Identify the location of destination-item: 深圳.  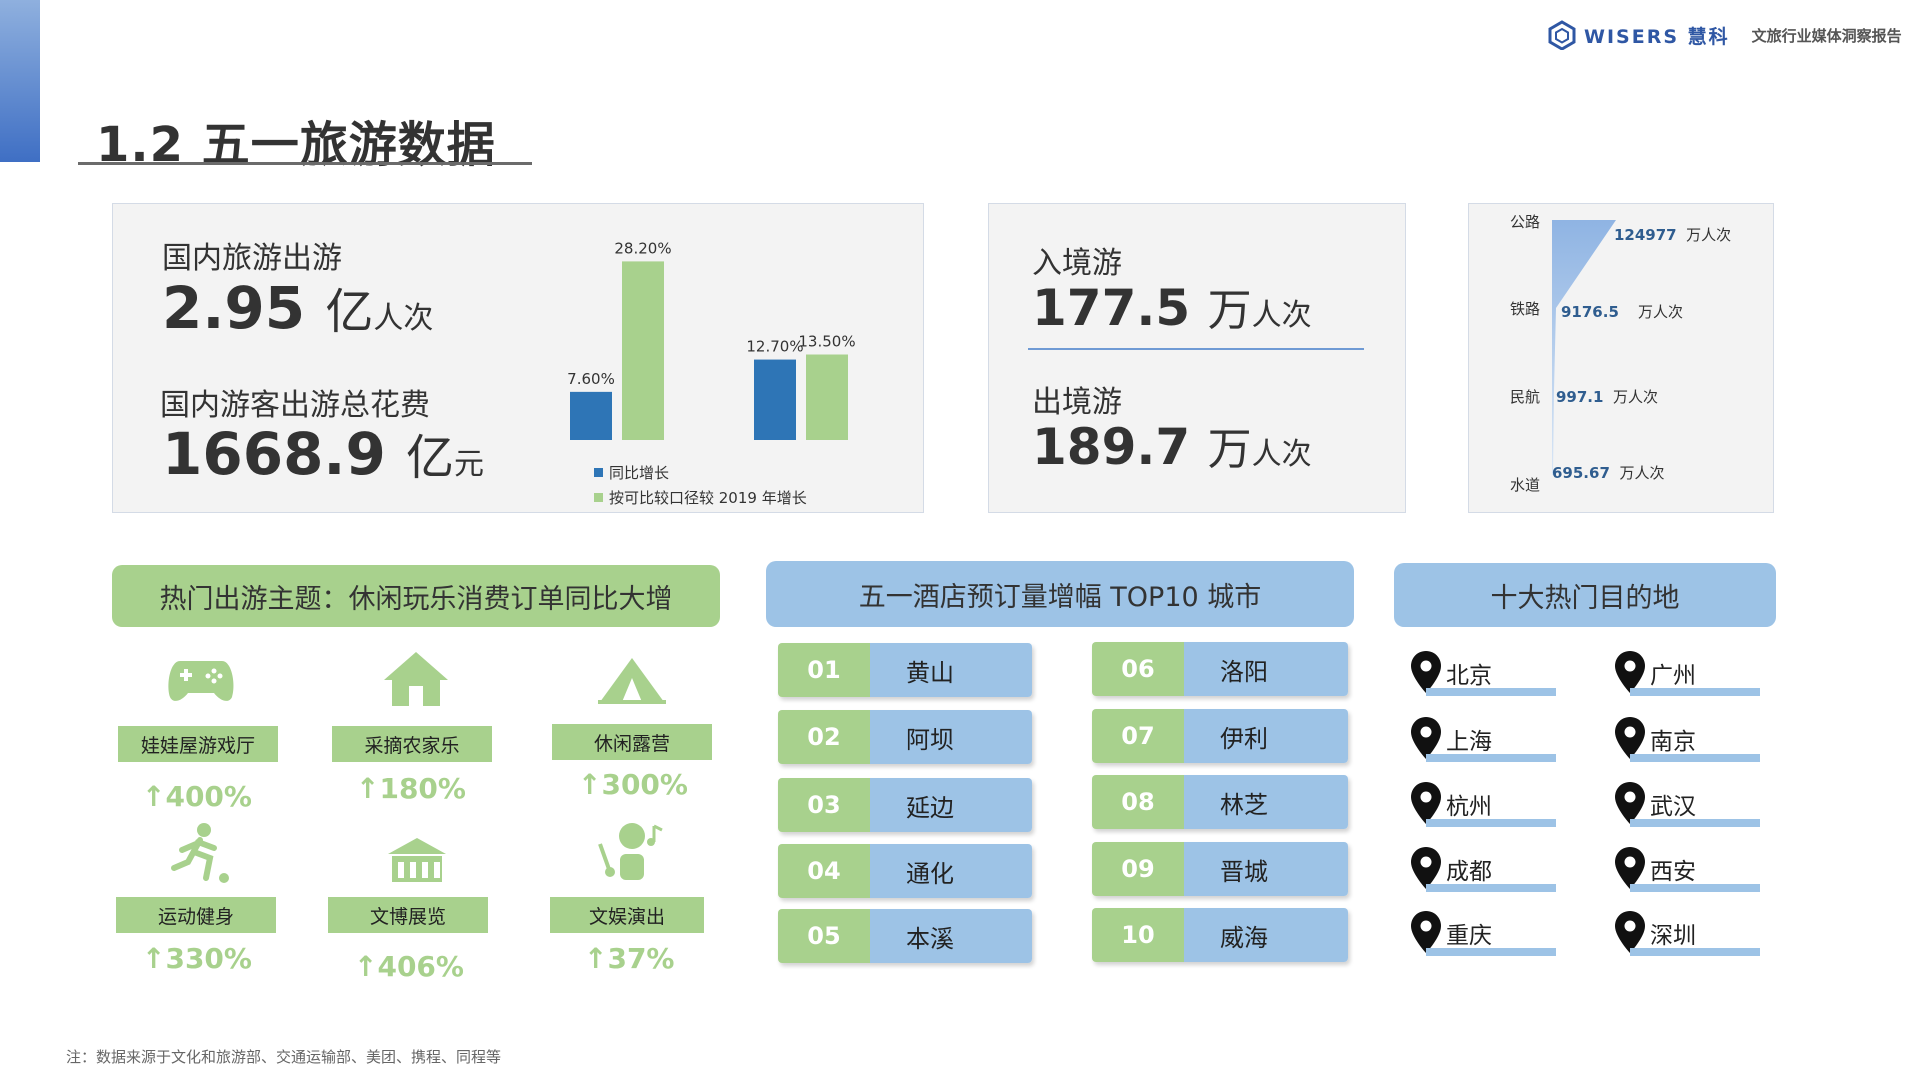
(1655, 932).